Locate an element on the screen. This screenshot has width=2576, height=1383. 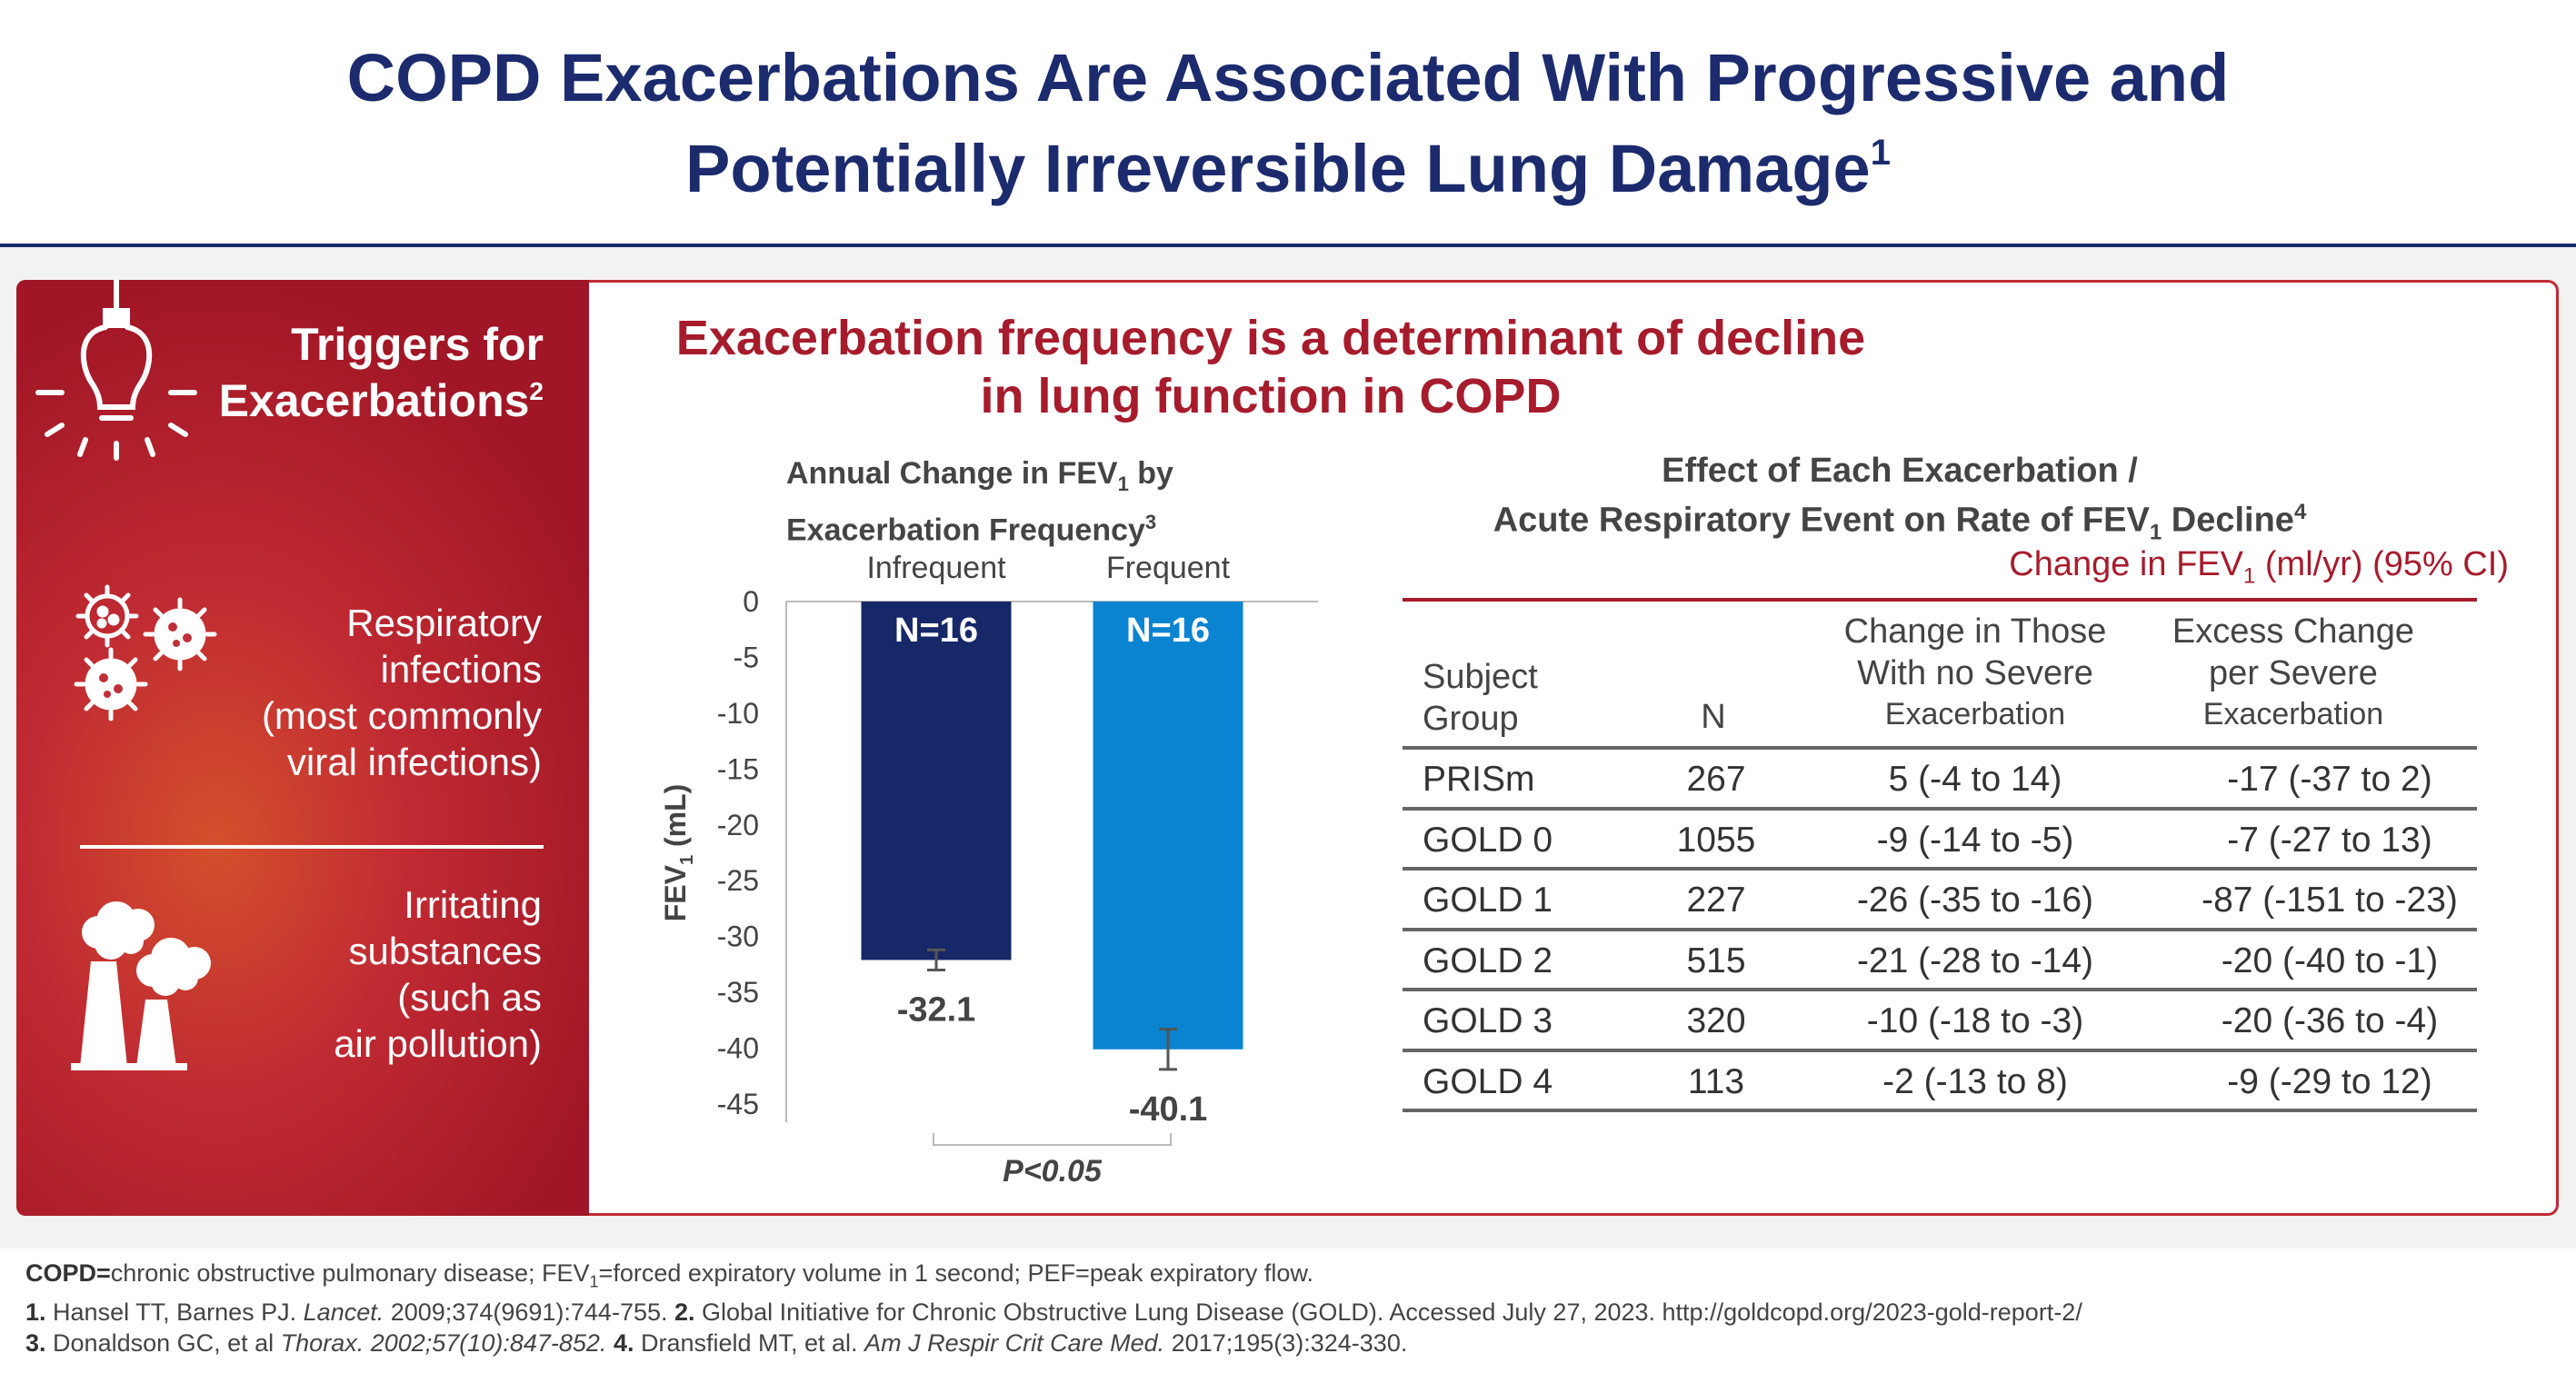
trigger-respiratory-line: Respiratory is located at coordinates (444, 623).